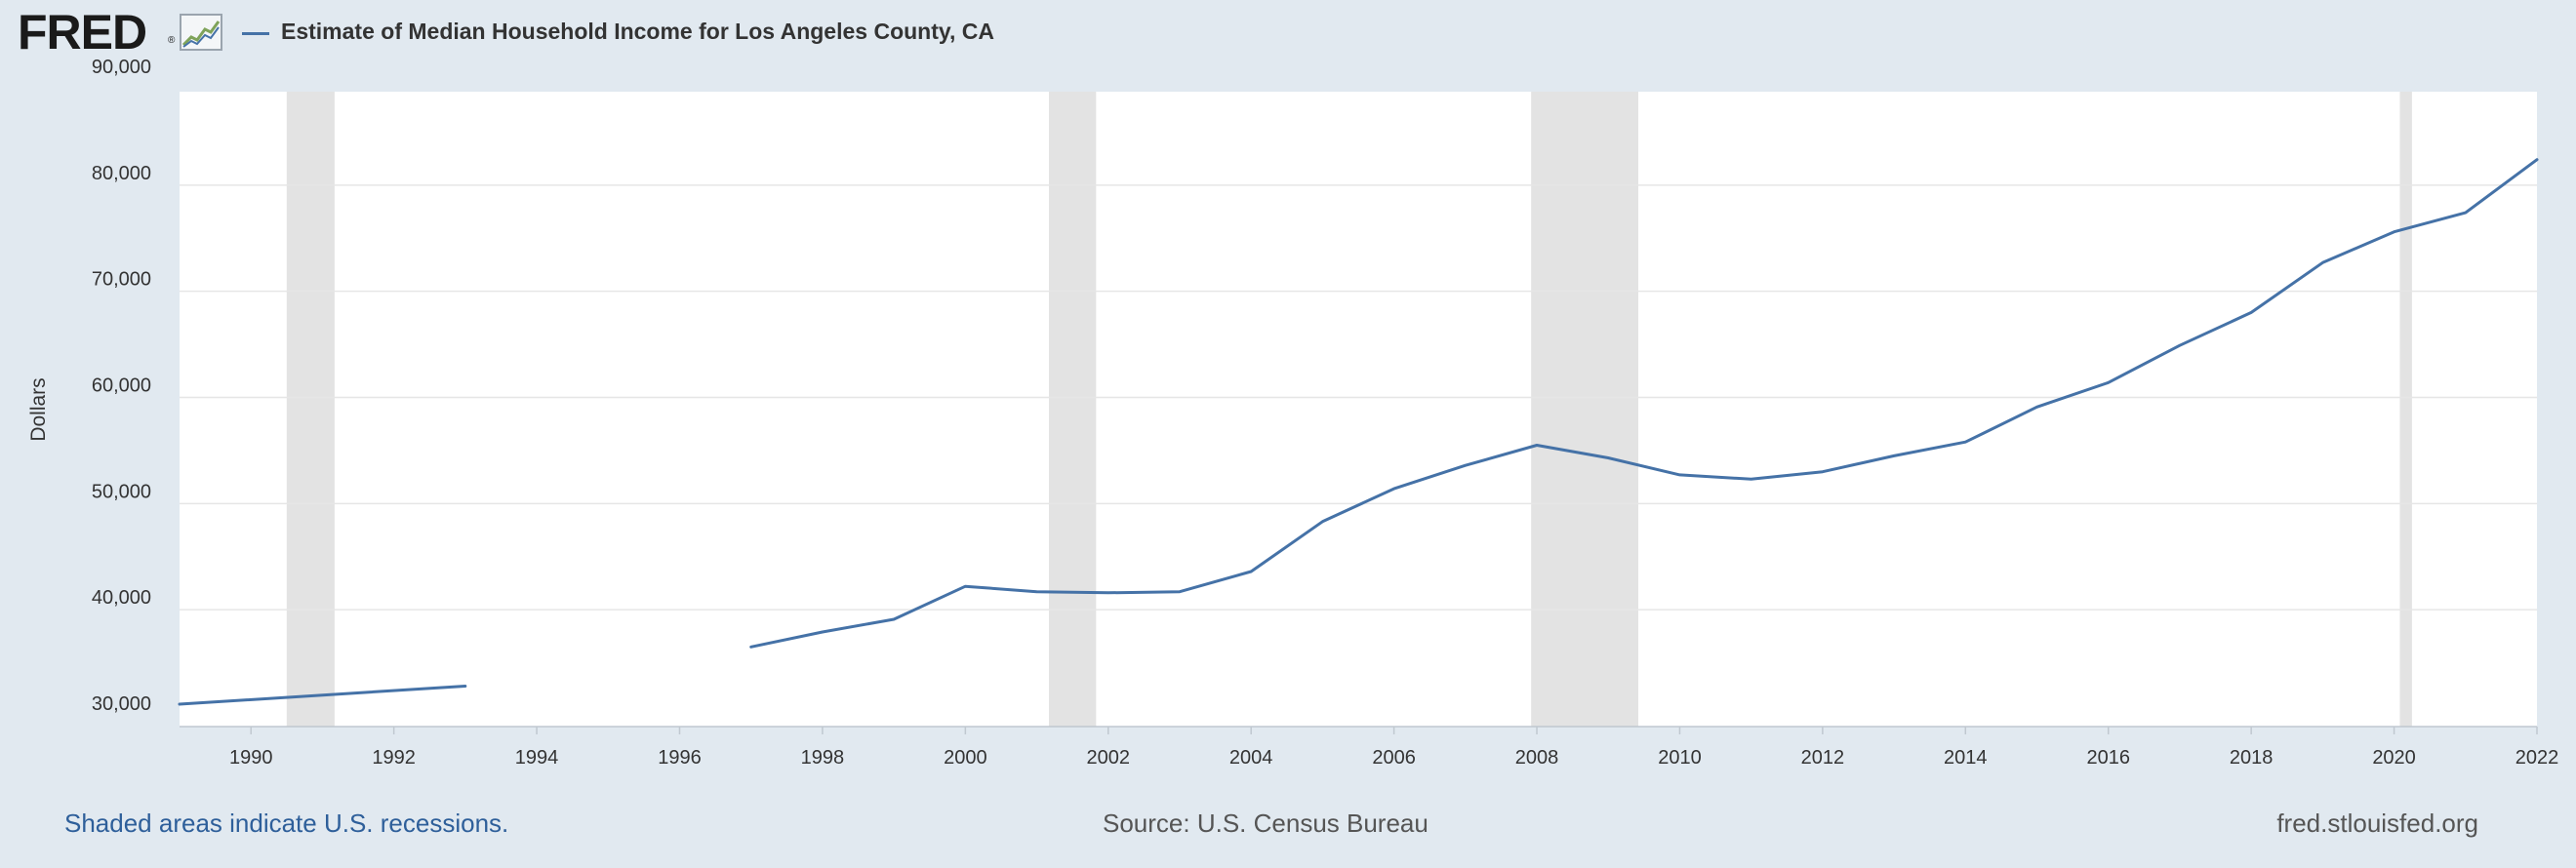 Image resolution: width=2576 pixels, height=868 pixels. What do you see at coordinates (121, 280) in the screenshot?
I see `y-tick-label: 70,000` at bounding box center [121, 280].